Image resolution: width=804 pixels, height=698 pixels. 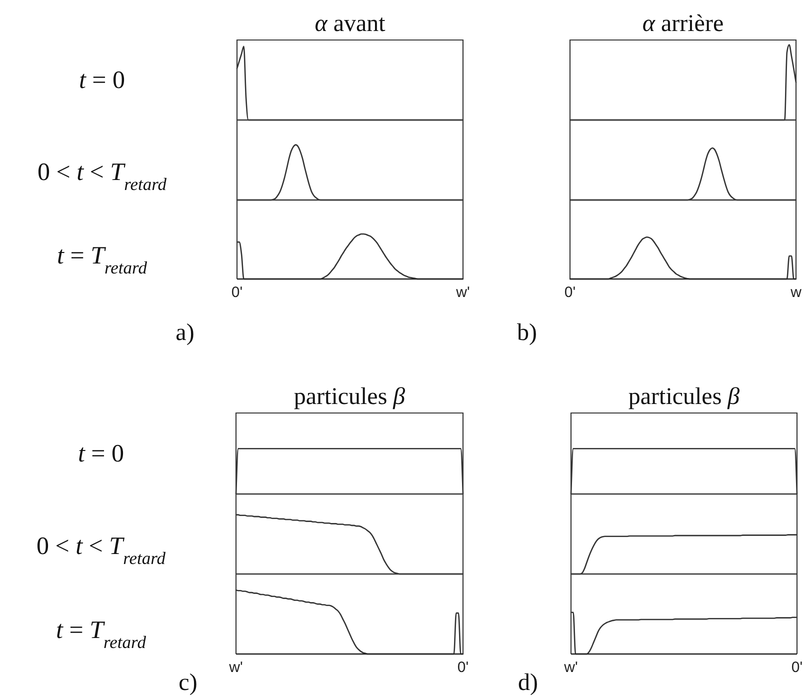 What do you see at coordinates (188, 683) in the screenshot?
I see `text: c)` at bounding box center [188, 683].